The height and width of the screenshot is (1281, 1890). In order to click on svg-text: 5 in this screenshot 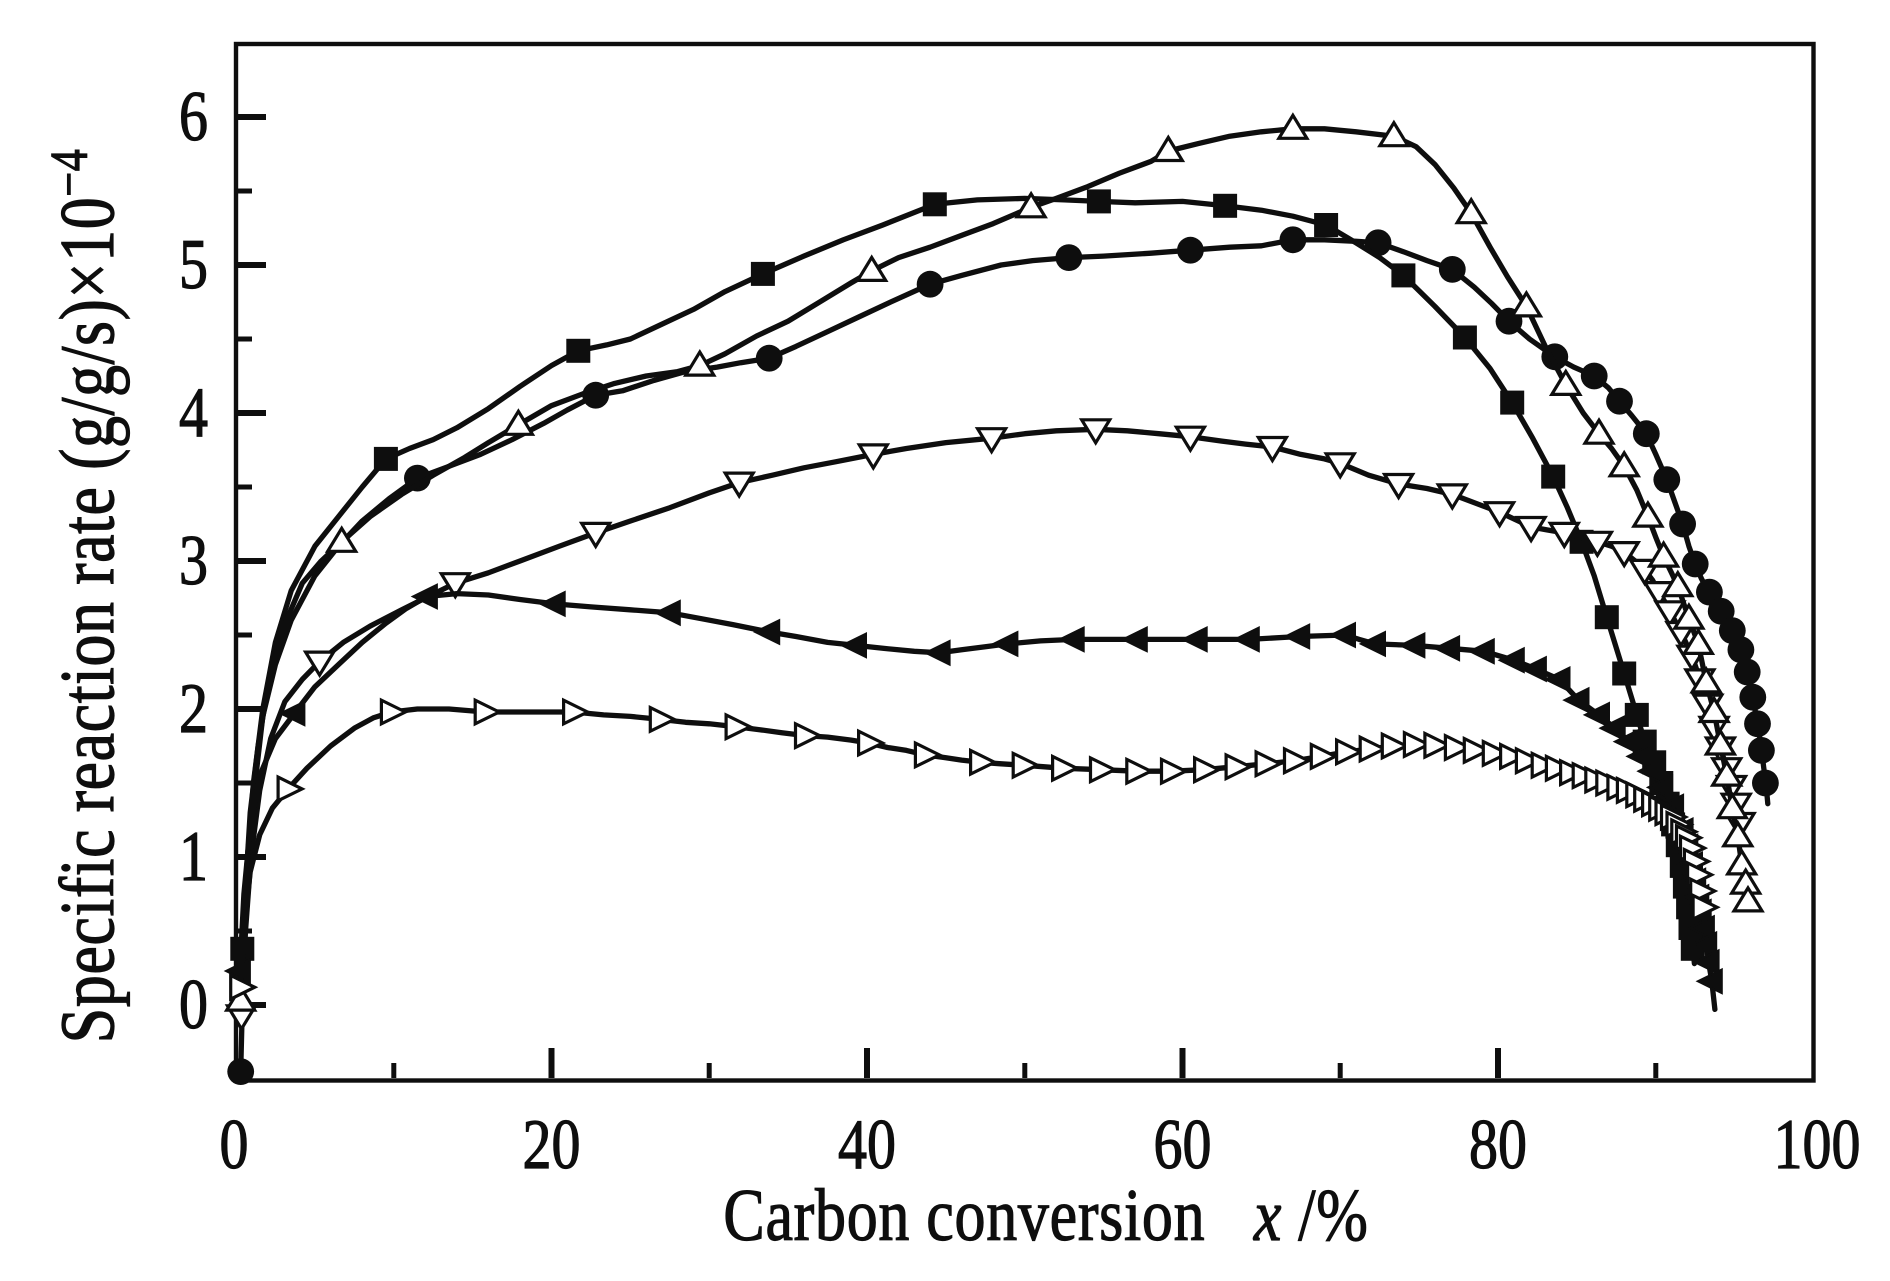, I will do `click(193, 264)`.